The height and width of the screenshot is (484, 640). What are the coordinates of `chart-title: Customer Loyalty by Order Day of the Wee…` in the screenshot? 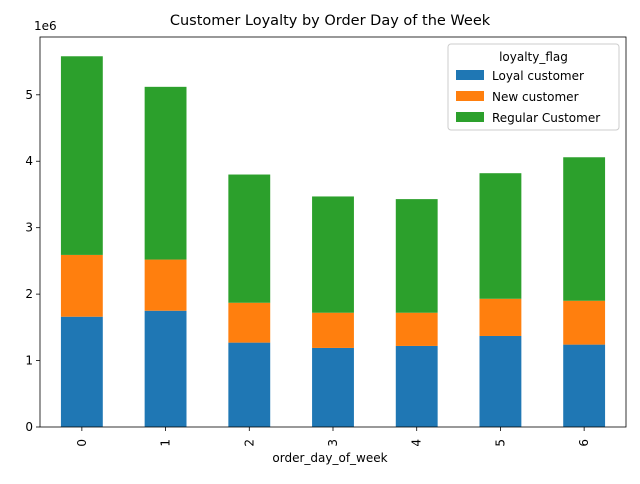 It's located at (330, 21).